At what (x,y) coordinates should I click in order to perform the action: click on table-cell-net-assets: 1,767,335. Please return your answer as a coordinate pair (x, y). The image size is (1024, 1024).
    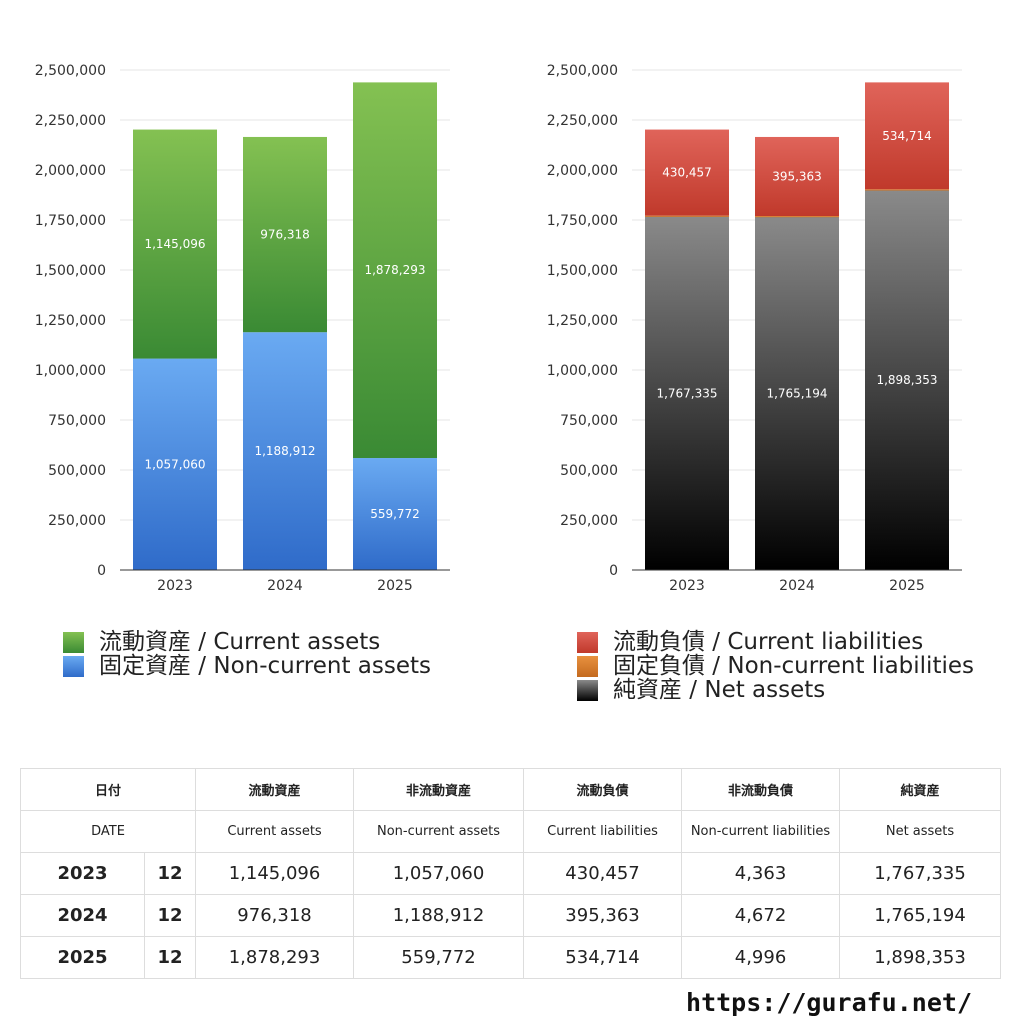
    Looking at the image, I should click on (920, 873).